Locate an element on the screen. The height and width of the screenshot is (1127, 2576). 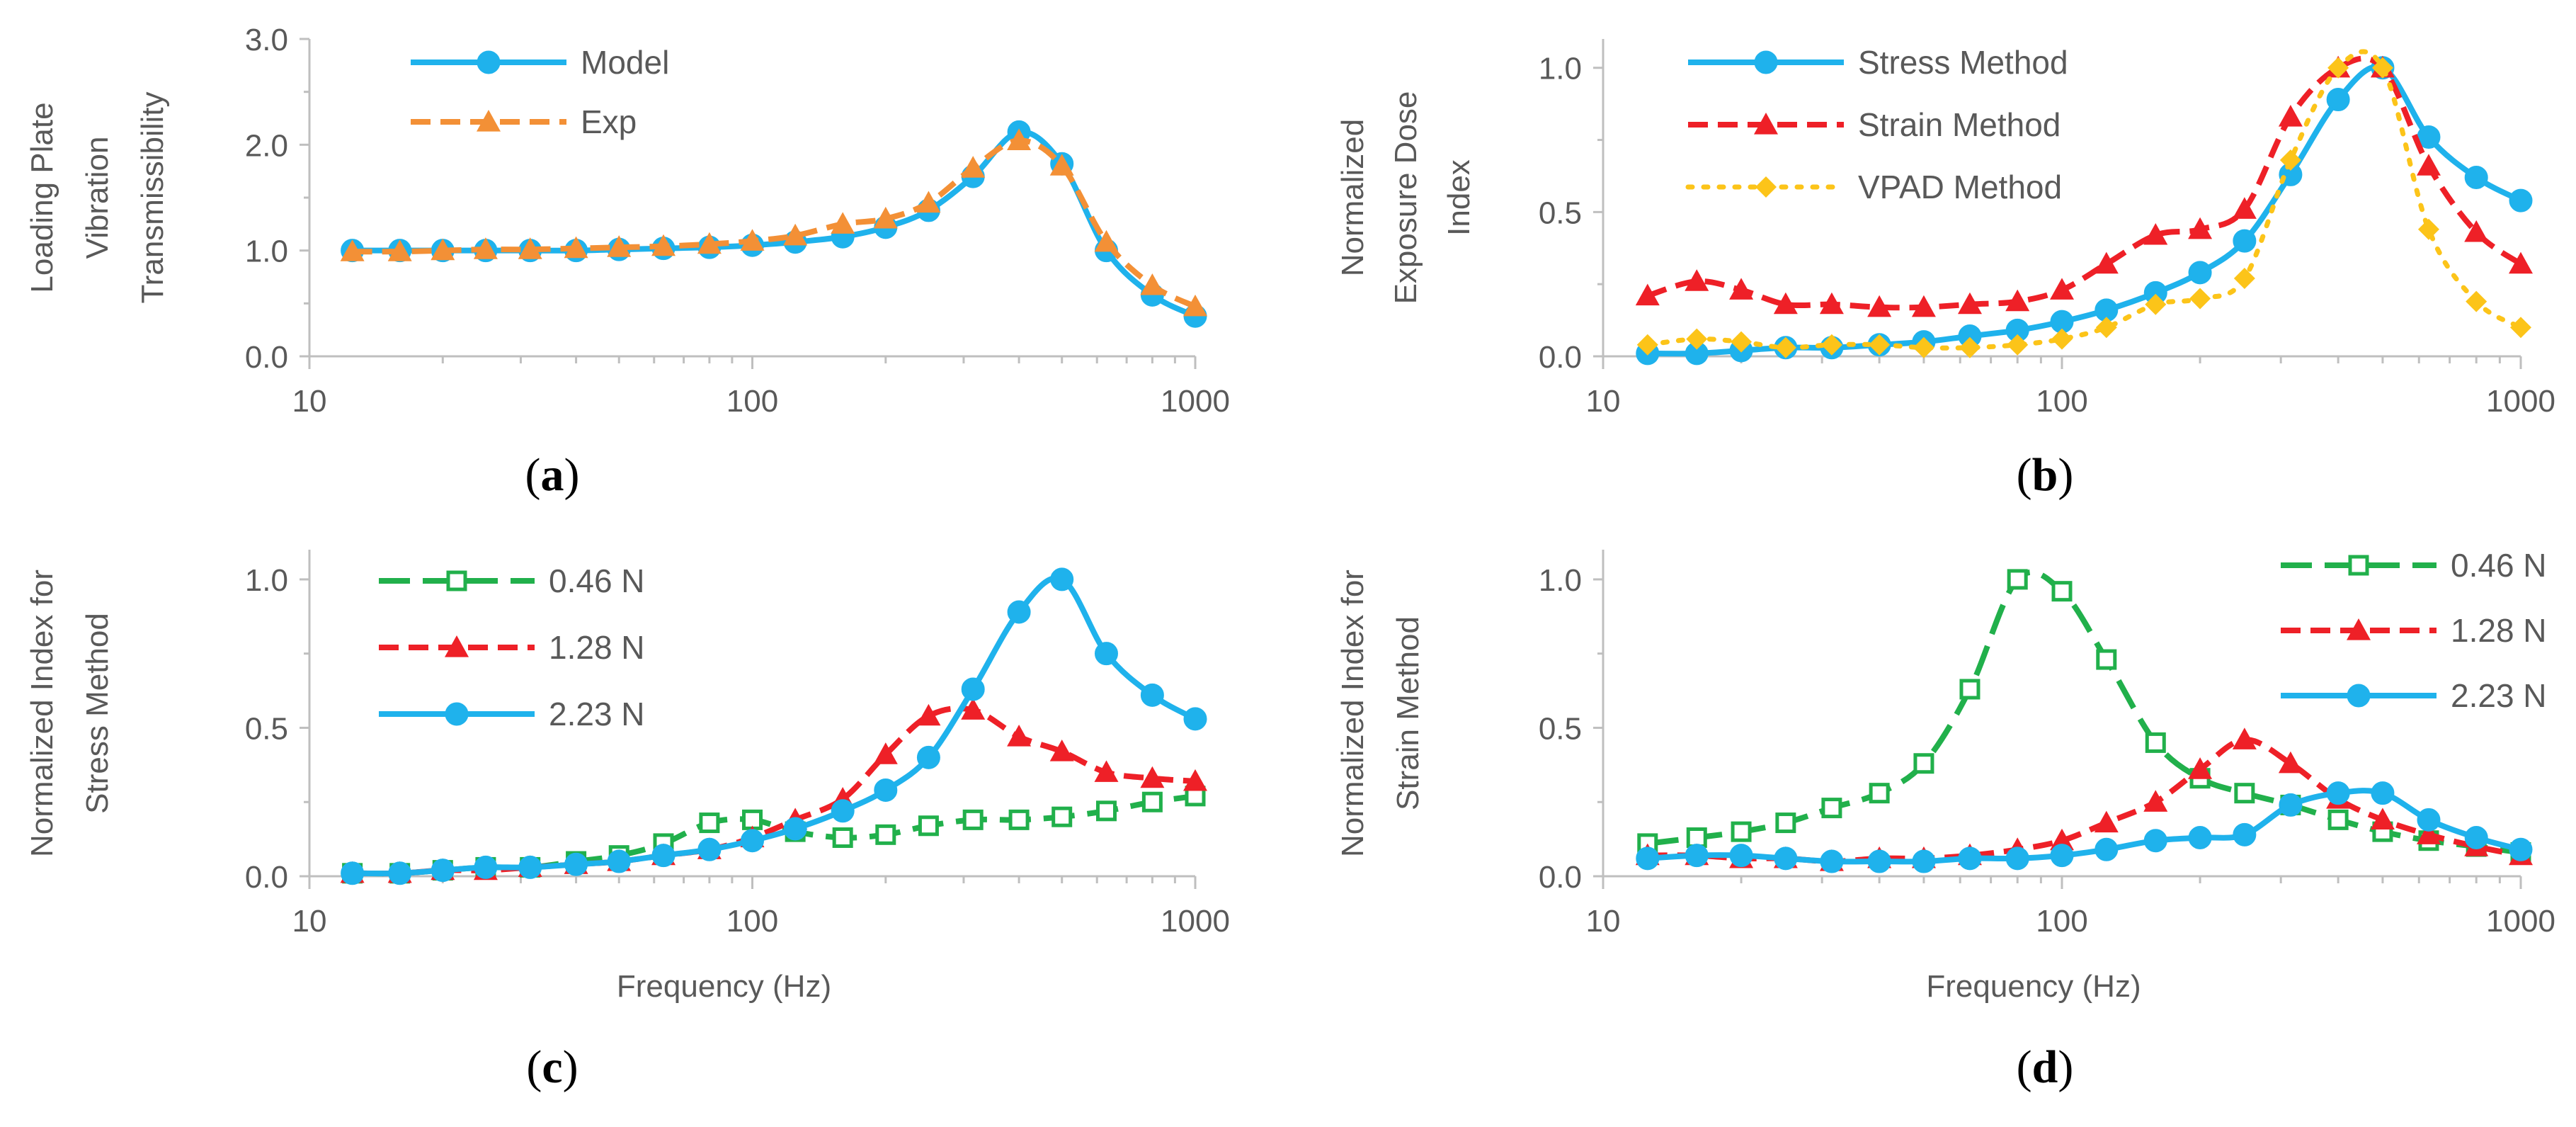
legend-entry: 2.23 N is located at coordinates (512, 714).